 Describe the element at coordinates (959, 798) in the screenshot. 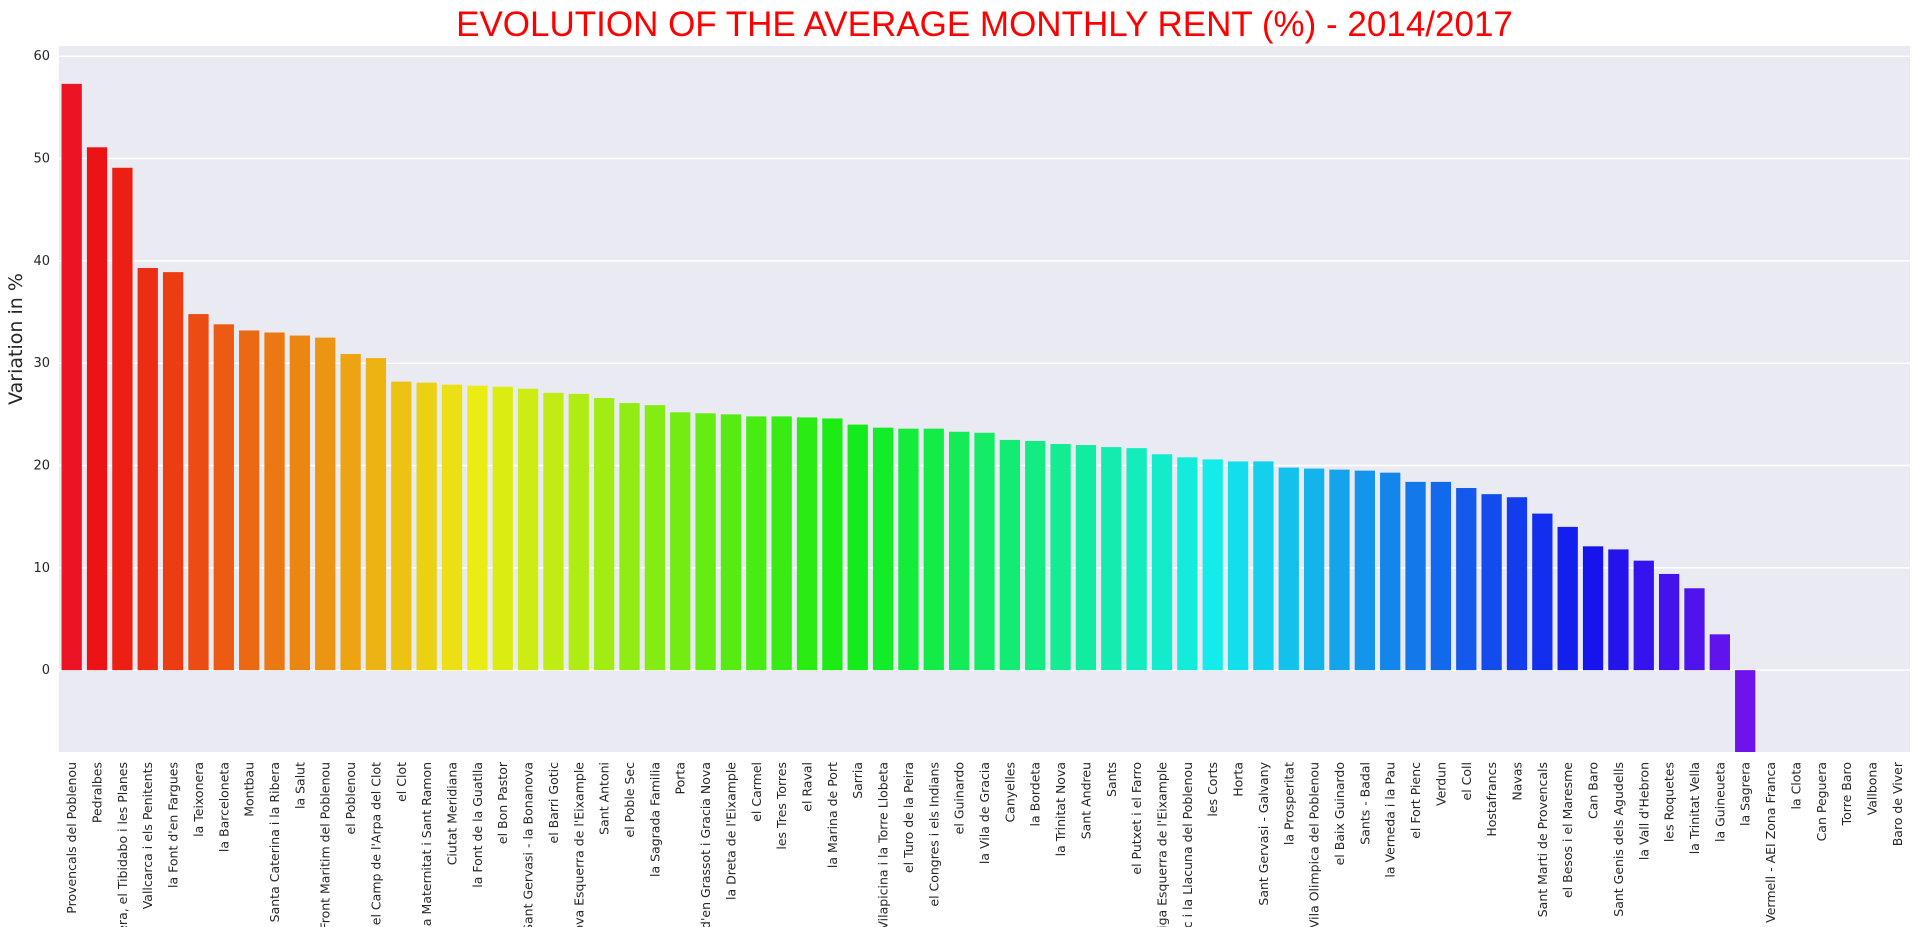

I see `x-tick-label: el Guinardo` at that location.